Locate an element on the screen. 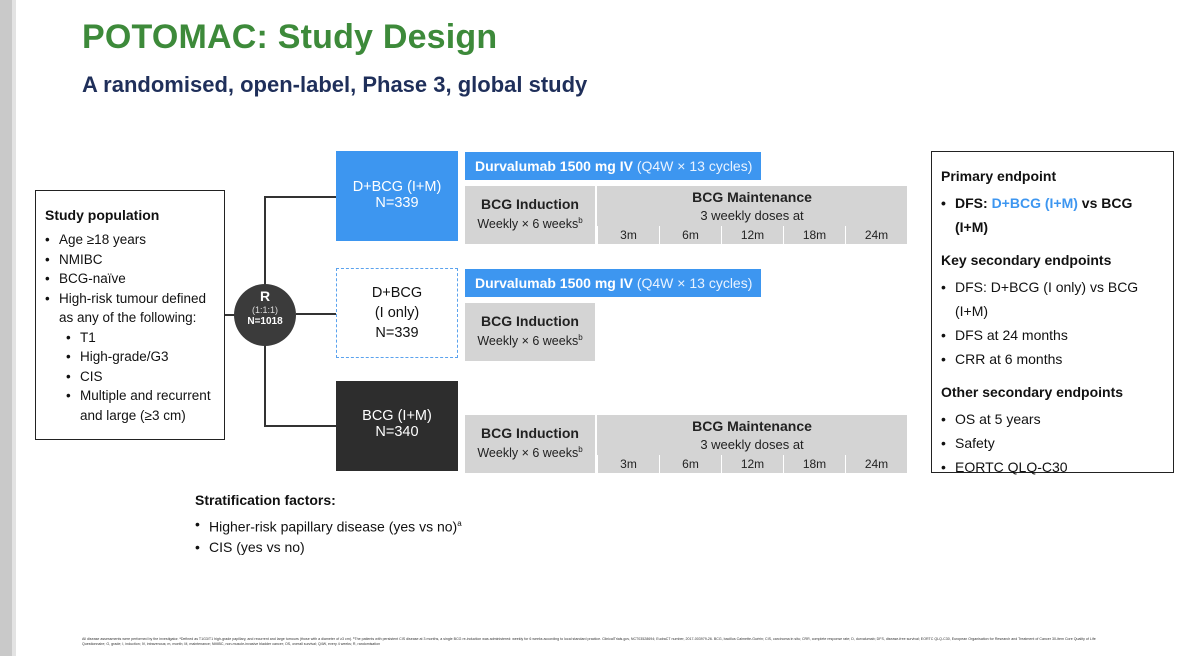  population-subitem: T1 is located at coordinates (130, 338).